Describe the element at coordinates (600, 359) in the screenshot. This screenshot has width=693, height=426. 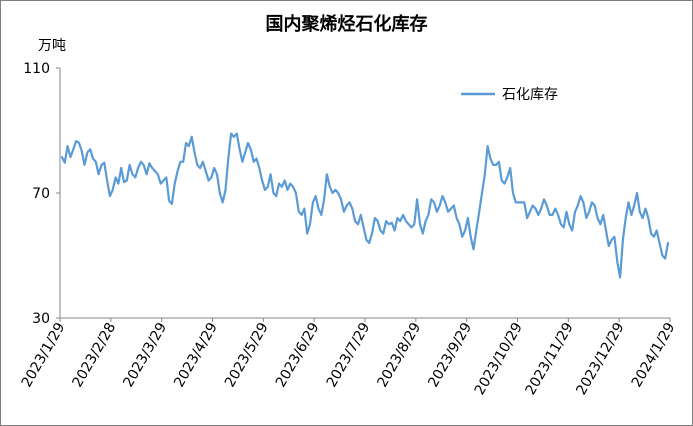
I see `x-tick-label: 2023/12/29` at that location.